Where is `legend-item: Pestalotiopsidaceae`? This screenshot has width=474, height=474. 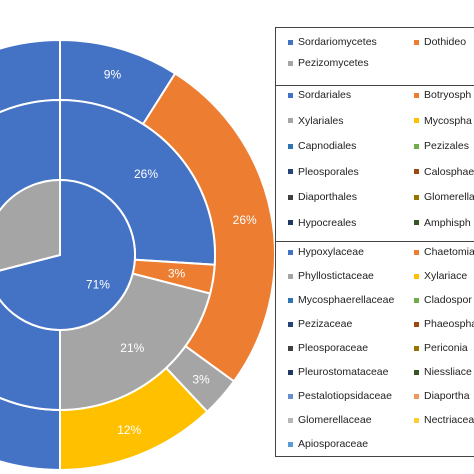 legend-item: Pestalotiopsidaceae is located at coordinates (340, 396).